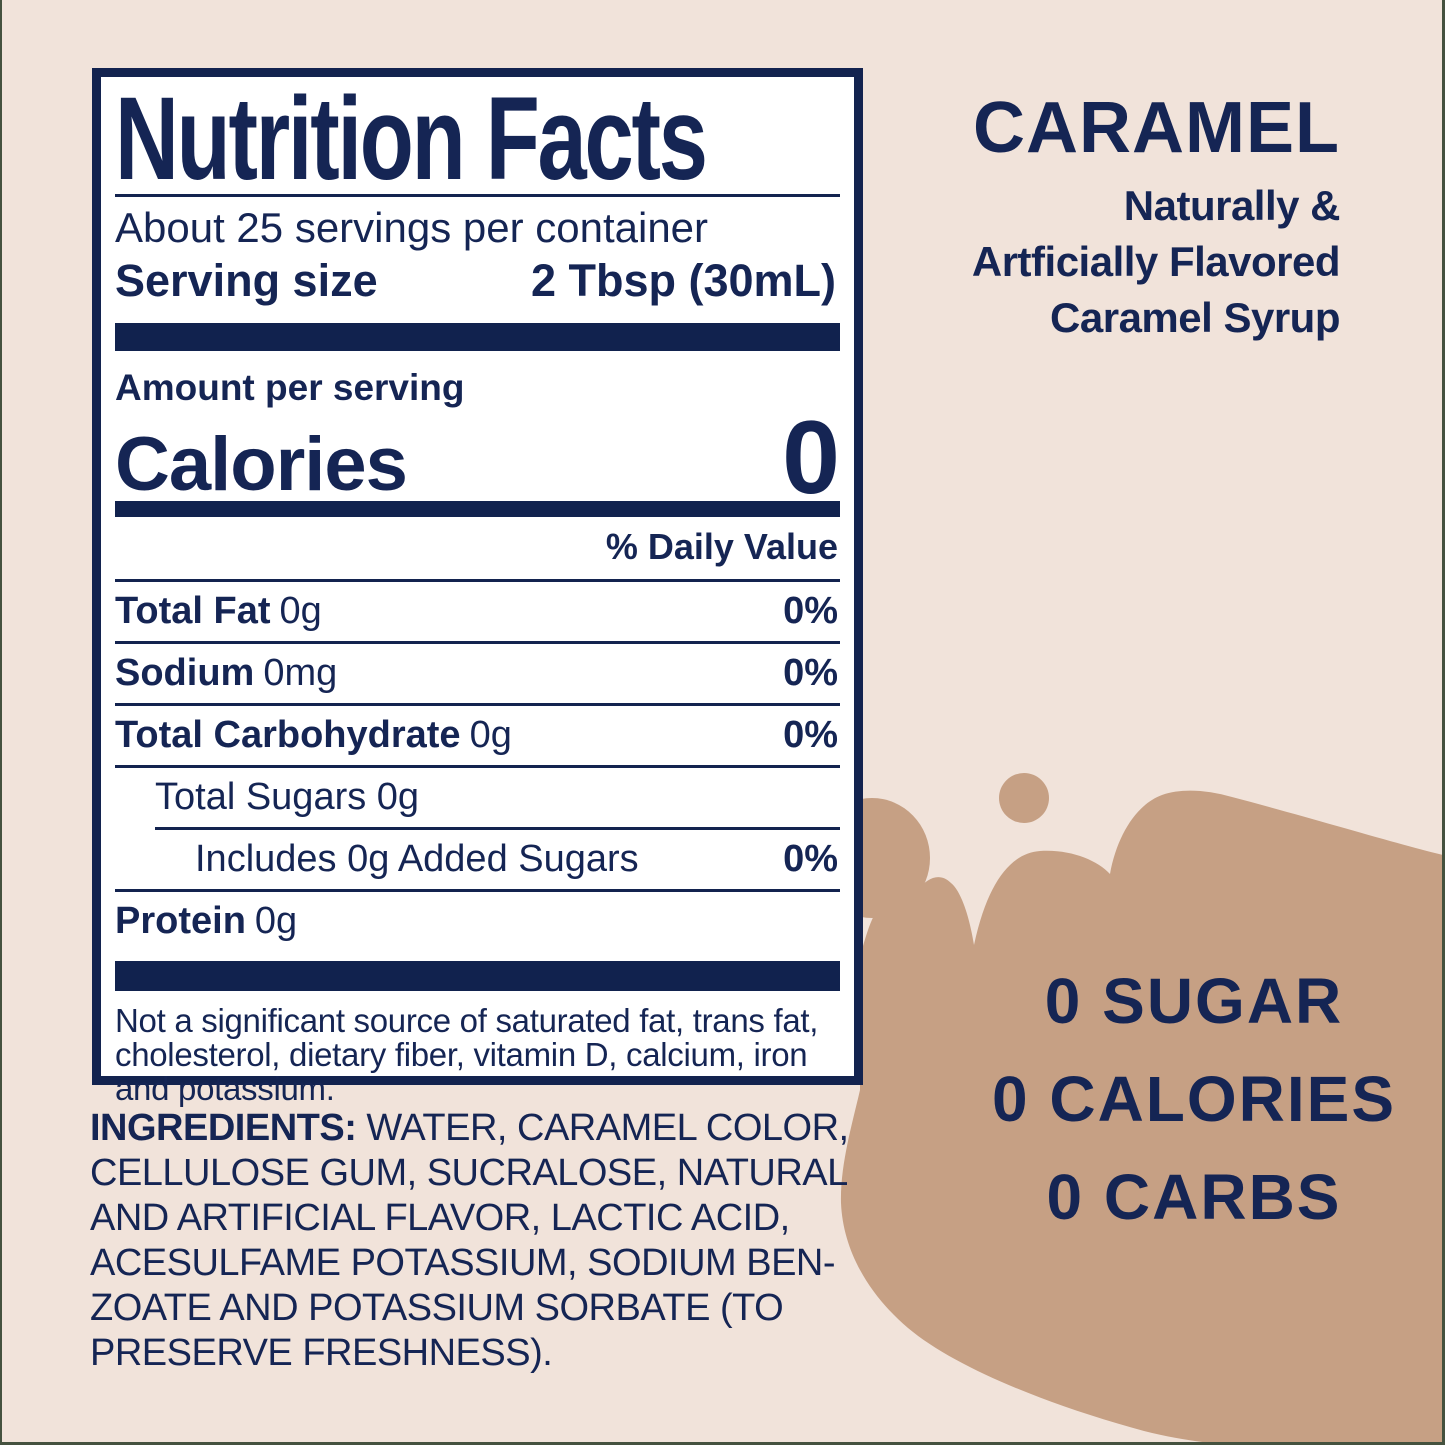 This screenshot has height=1445, width=1445. What do you see at coordinates (321, 1353) in the screenshot?
I see `ingredients-line: PRESERVE FRESHNESS).` at bounding box center [321, 1353].